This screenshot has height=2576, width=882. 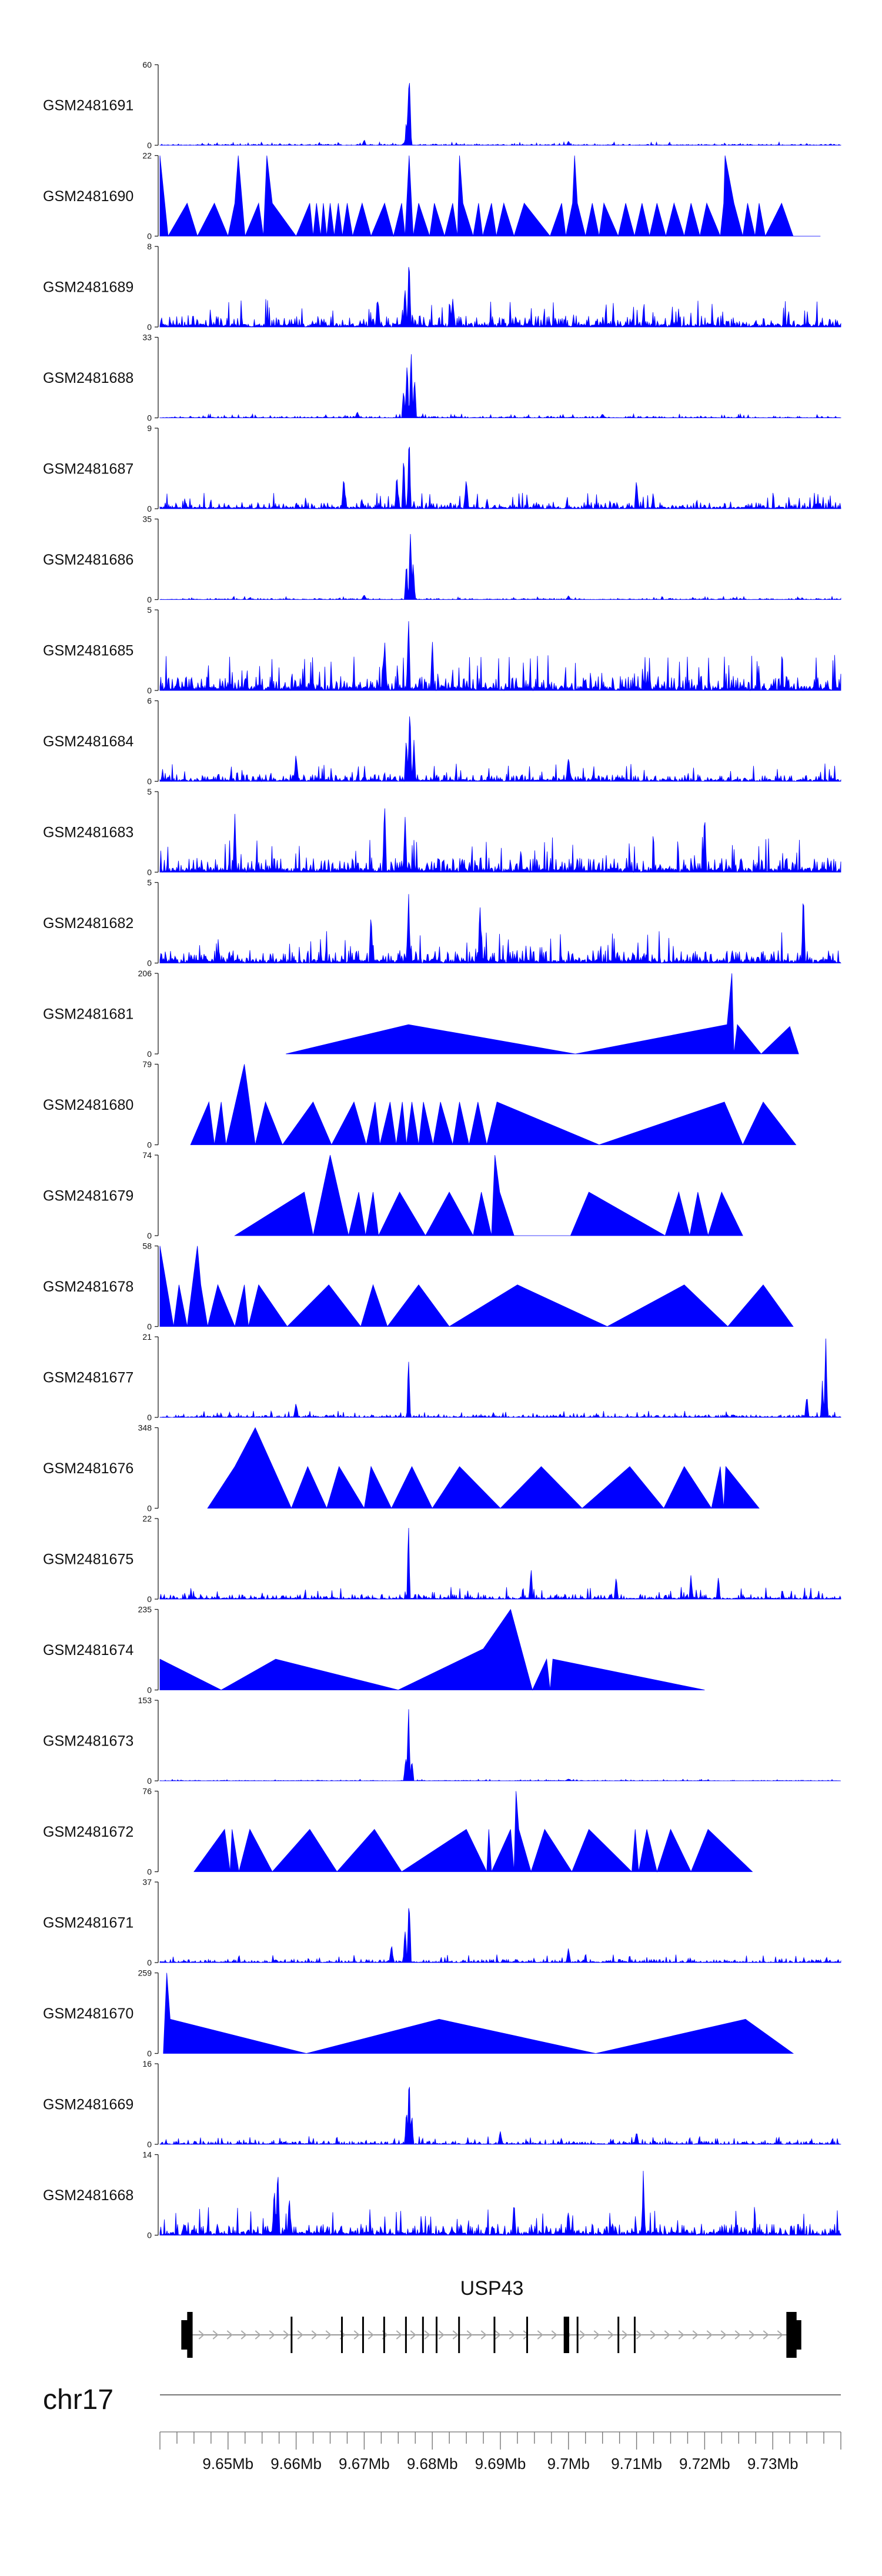 What do you see at coordinates (492, 2288) in the screenshot?
I see `gene-name-label: USP43` at bounding box center [492, 2288].